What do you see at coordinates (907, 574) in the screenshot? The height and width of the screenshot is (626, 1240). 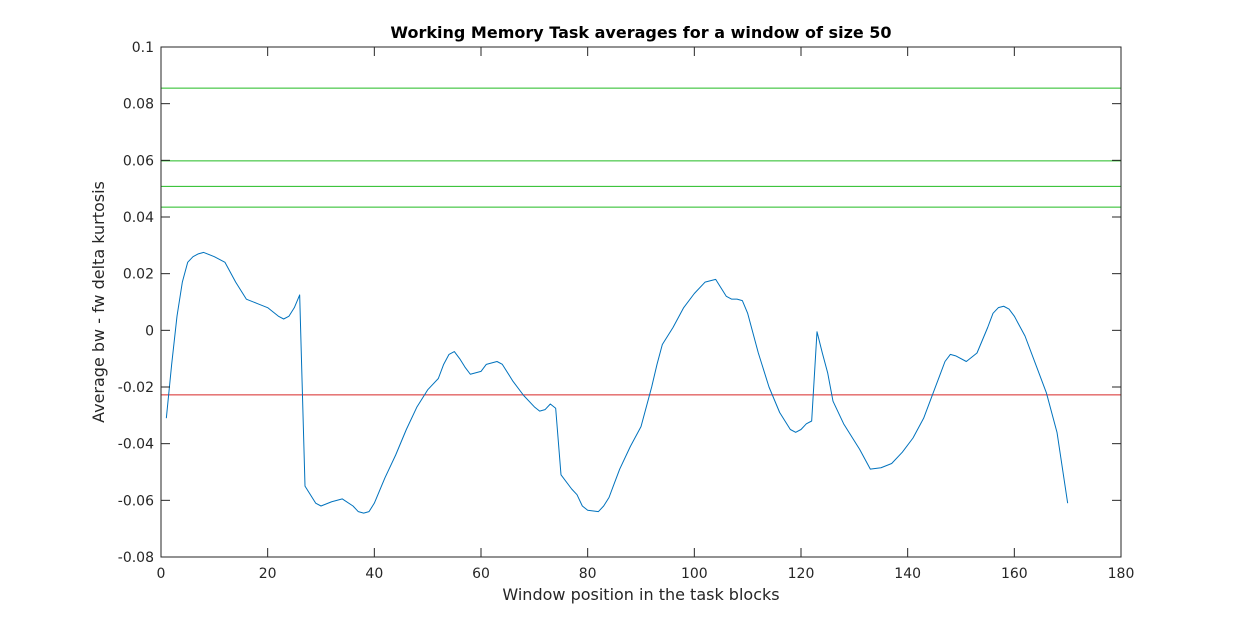 I see `x-tick-label: 140` at bounding box center [907, 574].